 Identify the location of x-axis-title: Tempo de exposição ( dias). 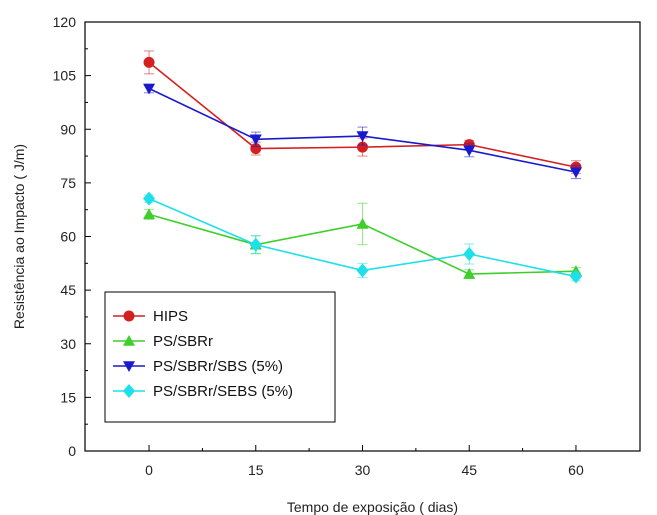
(372, 507).